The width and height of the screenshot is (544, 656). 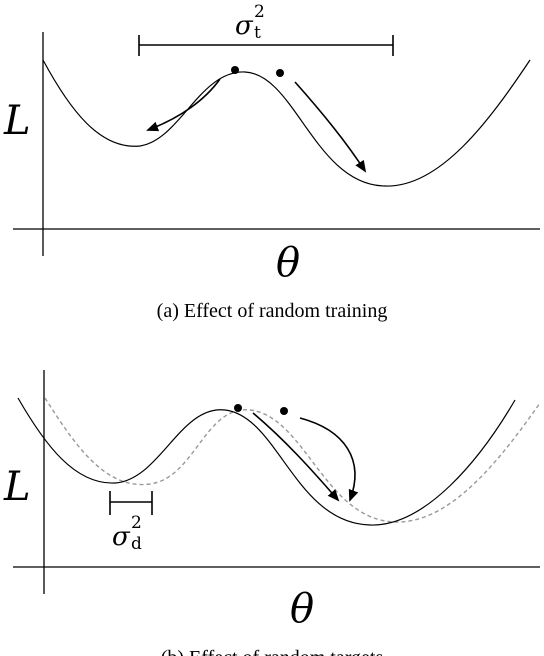 What do you see at coordinates (131, 503) in the screenshot?
I see `panel-b-sigma-bracket` at bounding box center [131, 503].